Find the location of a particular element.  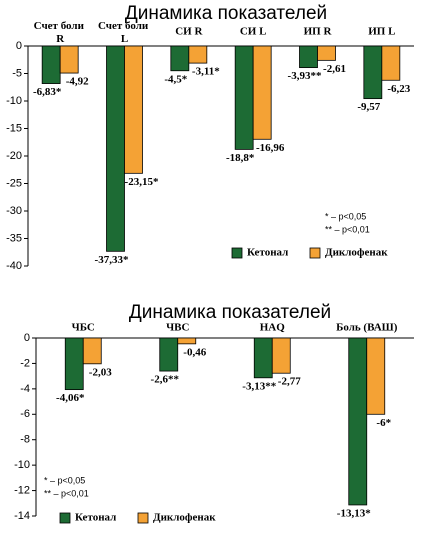

y-tick-label: -6 is located at coordinates (25, 414).